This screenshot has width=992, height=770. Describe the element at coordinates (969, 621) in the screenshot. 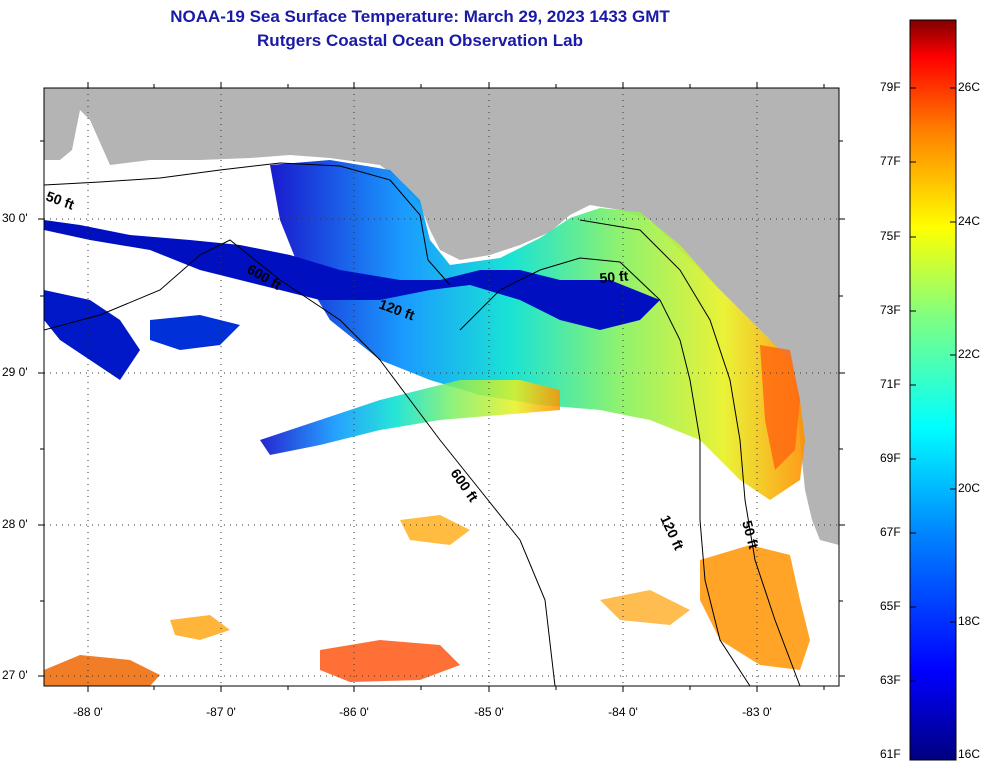

I see `colorbar-c-label: 18C` at that location.